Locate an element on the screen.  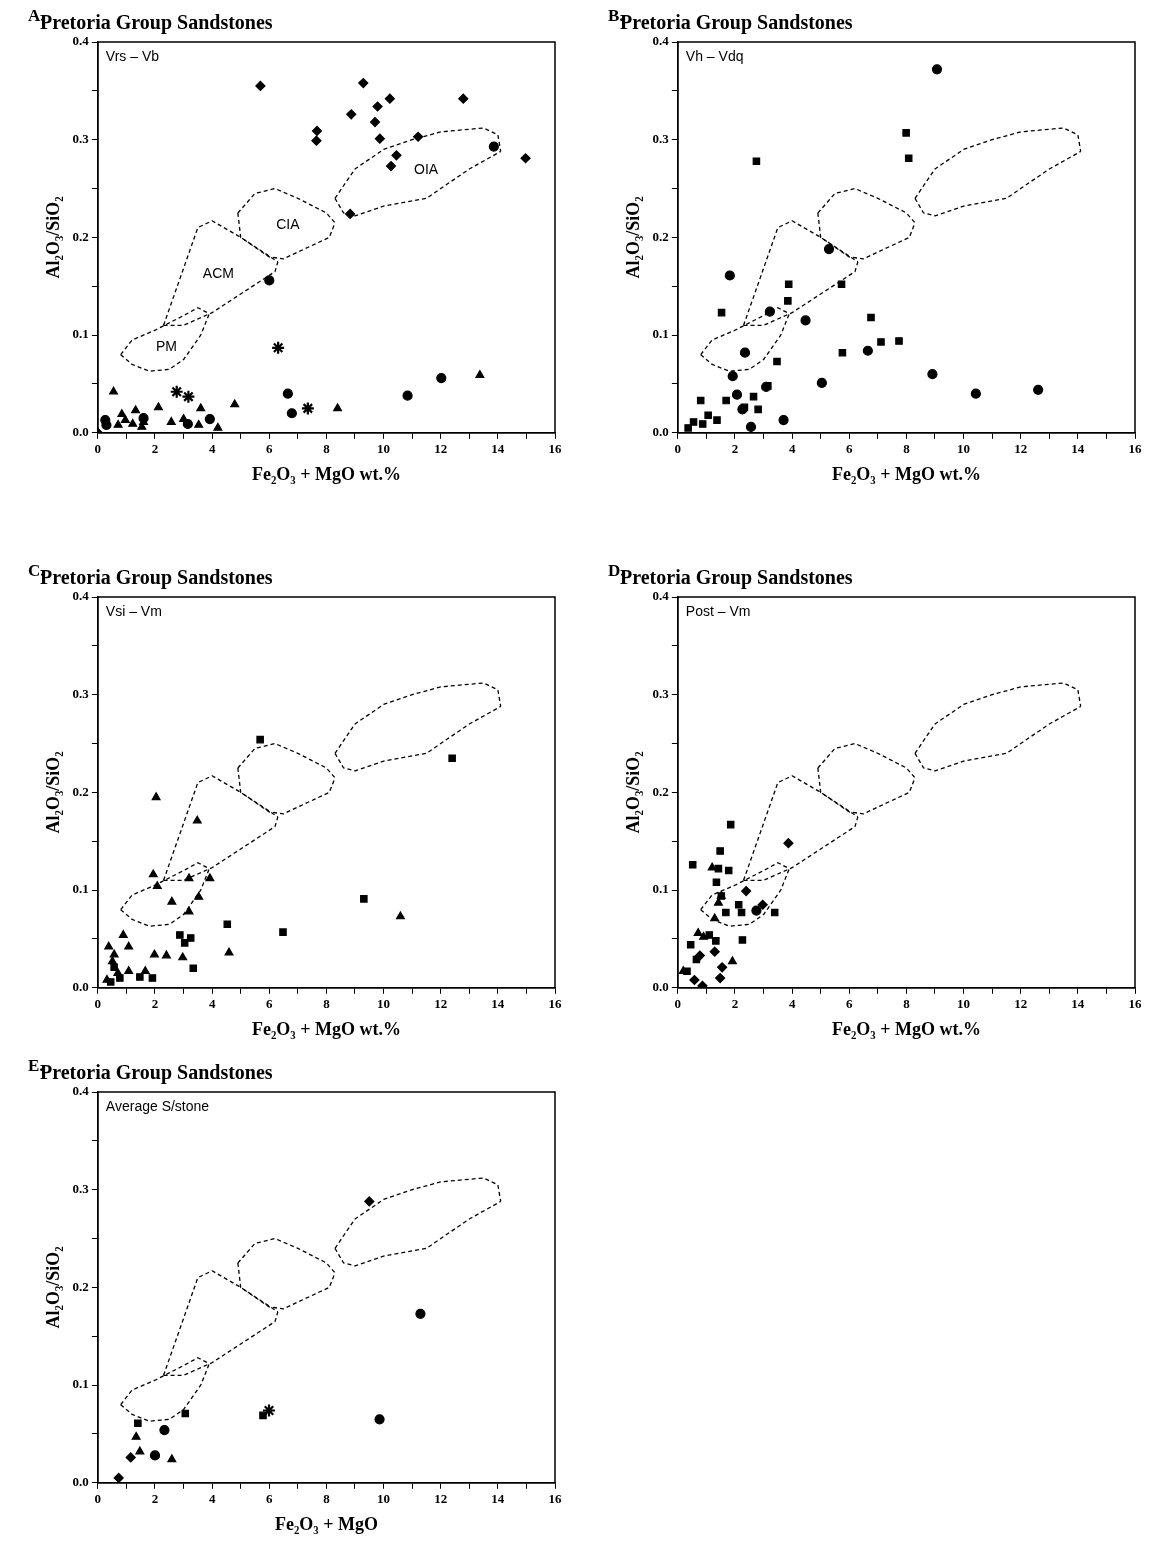
series-label: ACM is located at coordinates (218, 273).